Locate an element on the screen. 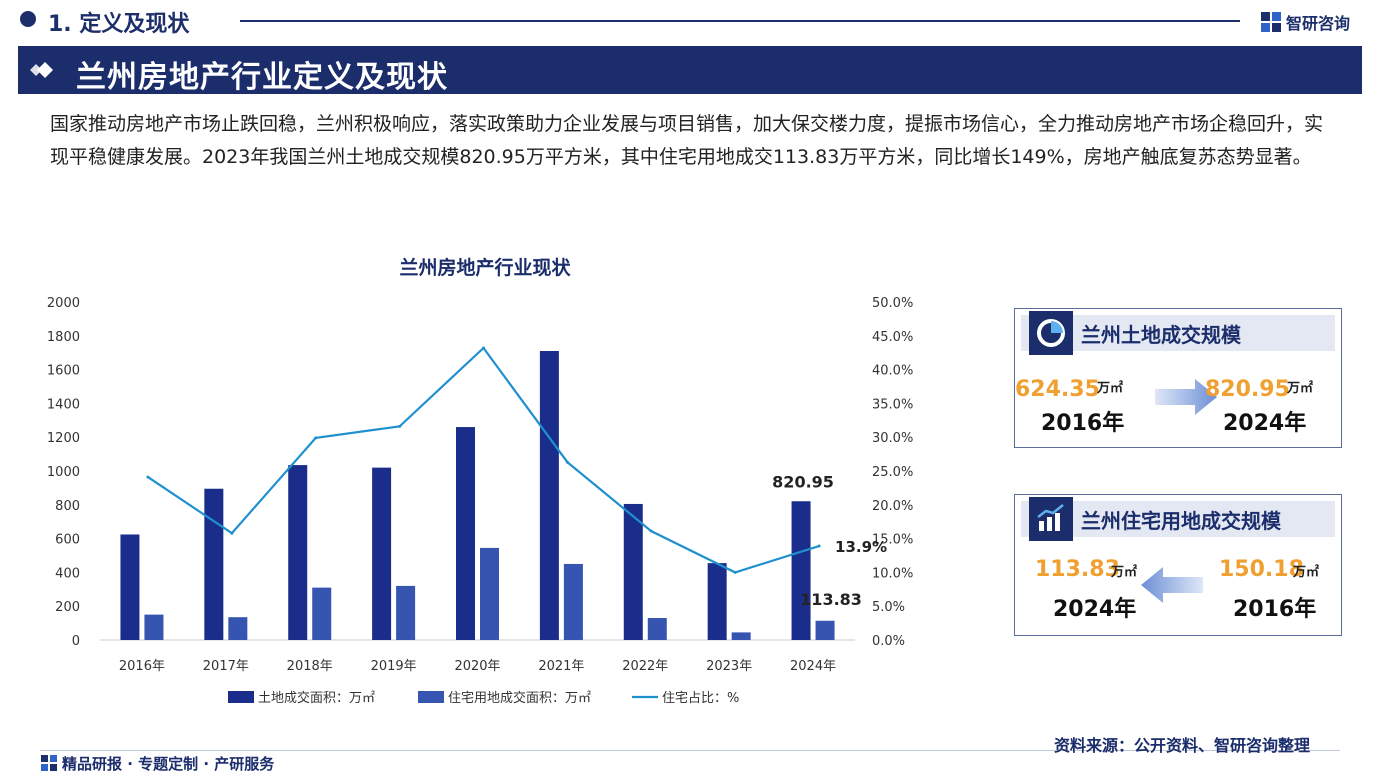 The height and width of the screenshot is (776, 1376). right-tick-label: 15.0% is located at coordinates (892, 540).